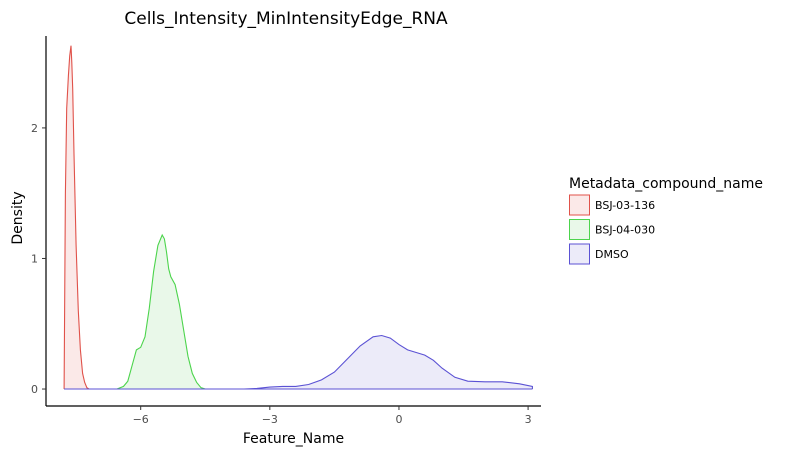 The width and height of the screenshot is (807, 458). I want to click on y-tick-label: 2, so click(34, 128).